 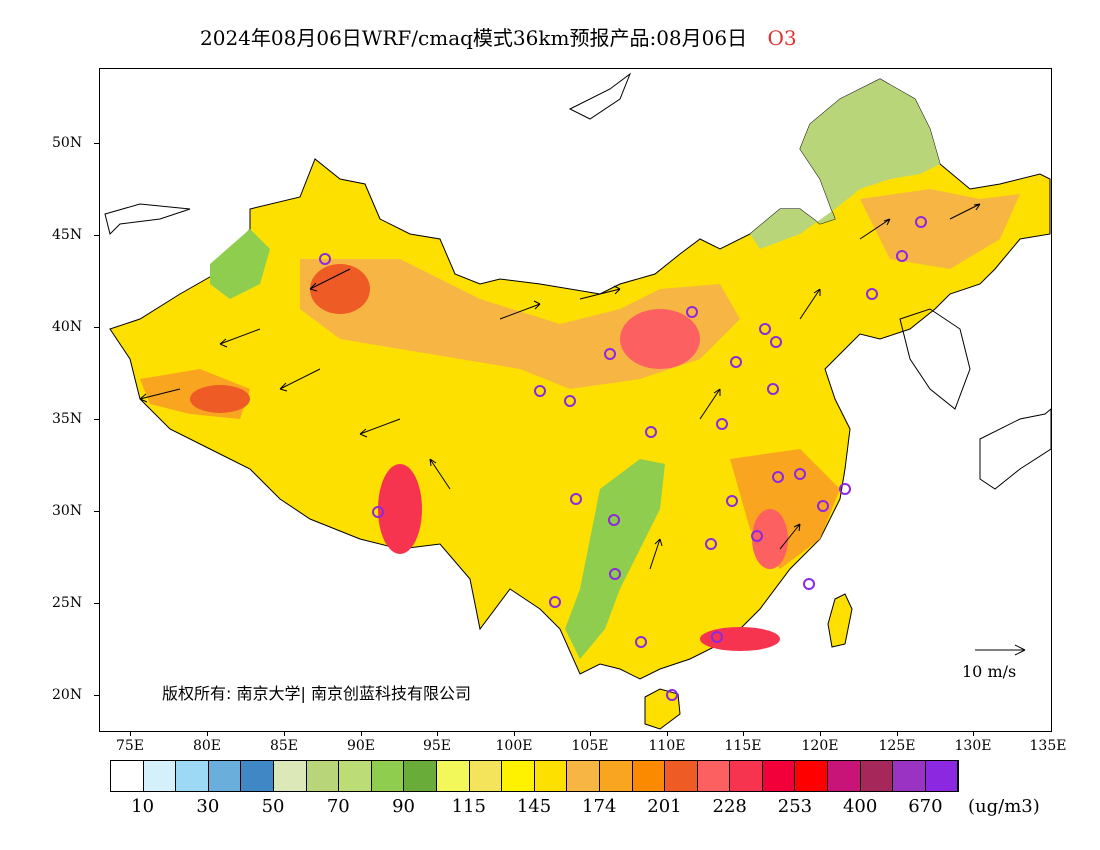 I want to click on hotspot-tarim, so click(x=340, y=289).